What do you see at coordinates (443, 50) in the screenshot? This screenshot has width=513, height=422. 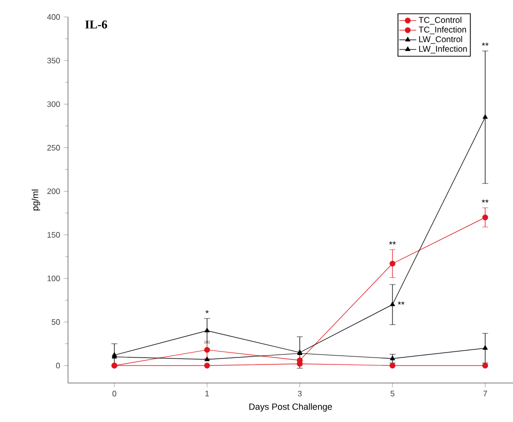 I see `legend-label: LW_Infection` at bounding box center [443, 50].